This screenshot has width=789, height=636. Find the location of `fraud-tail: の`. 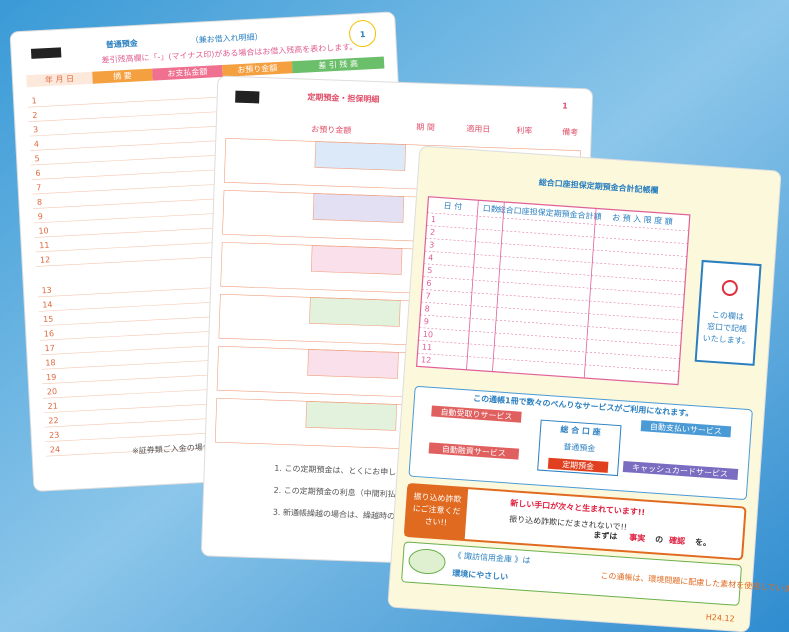

fraud-tail: の is located at coordinates (659, 540).